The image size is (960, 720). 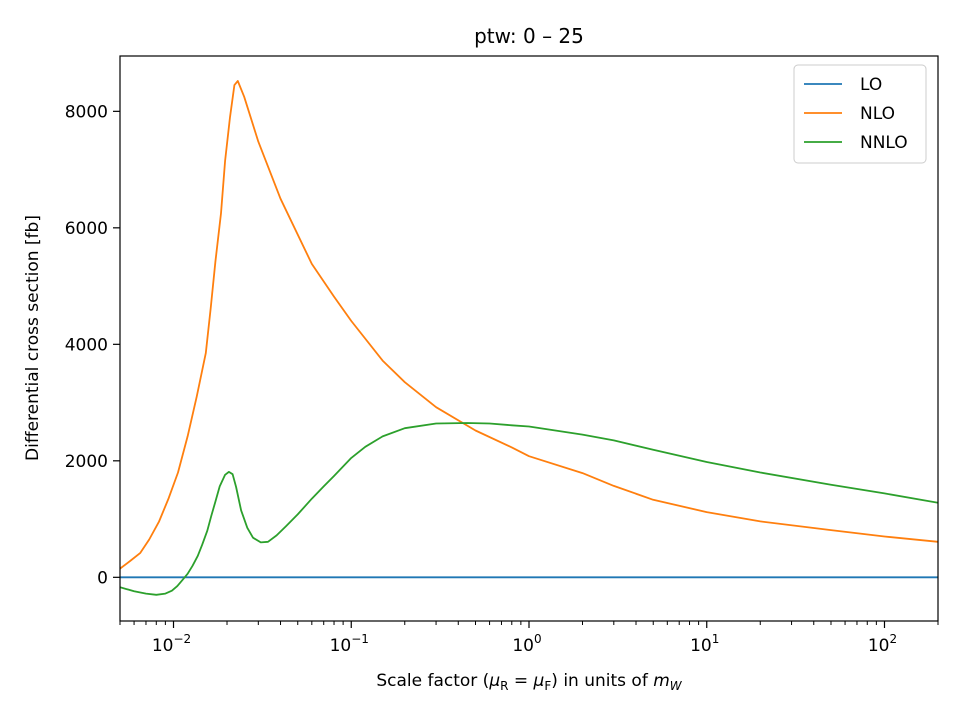 What do you see at coordinates (33, 338) in the screenshot?
I see `y-axis-label: Differential cross section [fb]` at bounding box center [33, 338].